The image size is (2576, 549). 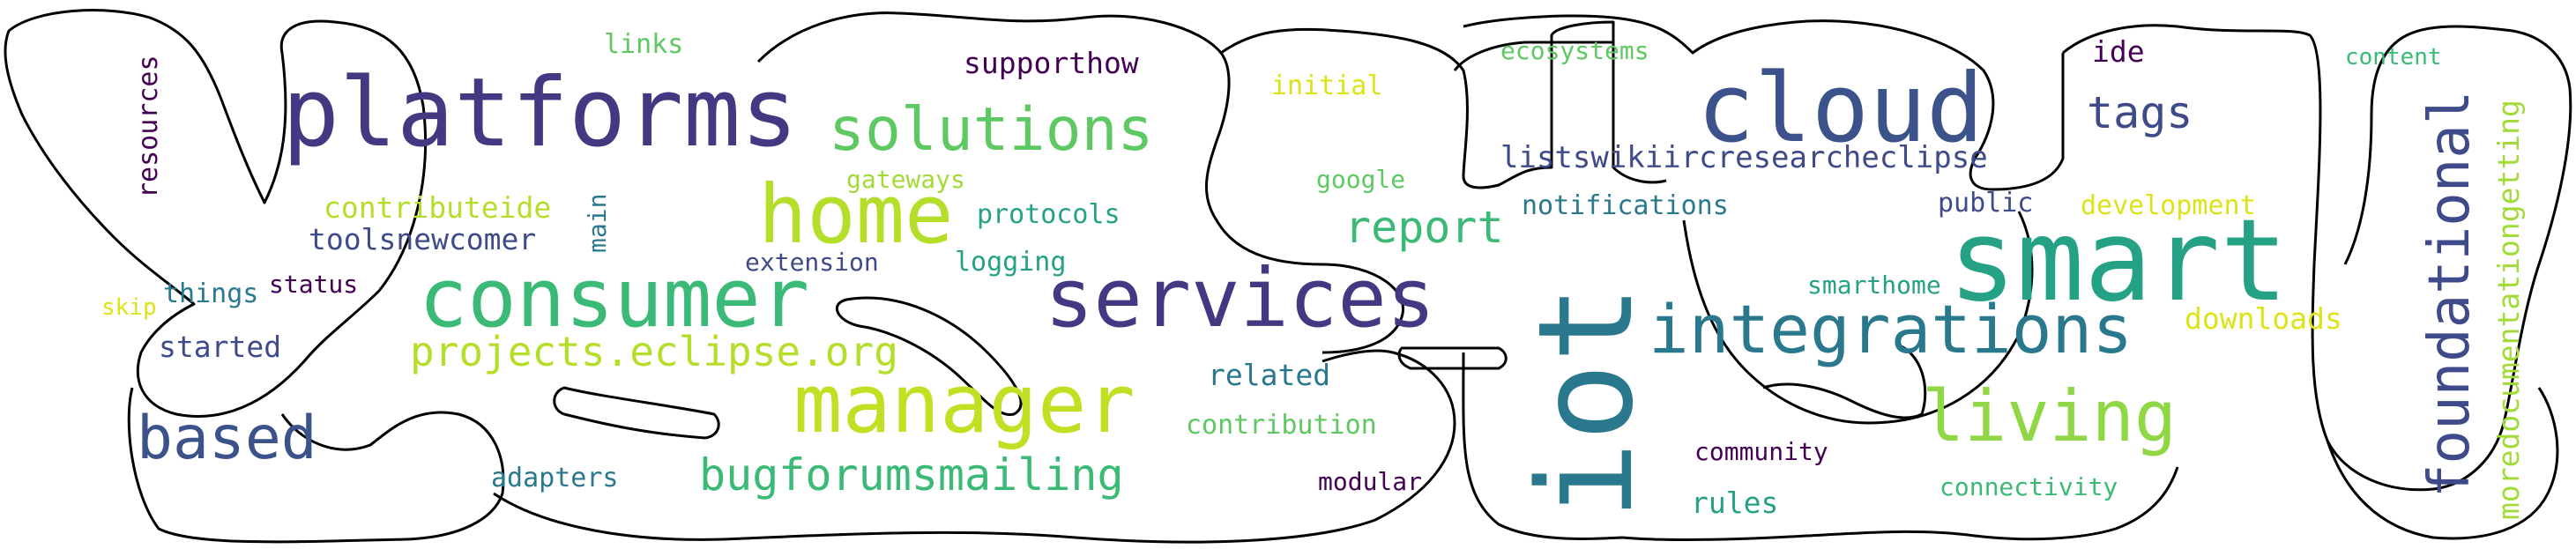 What do you see at coordinates (555, 478) in the screenshot?
I see `word-adapters: adapters` at bounding box center [555, 478].